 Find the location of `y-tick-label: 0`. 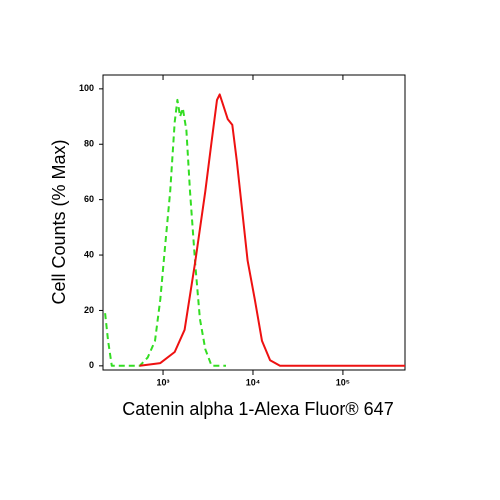

y-tick-label: 0 is located at coordinates (91, 365).